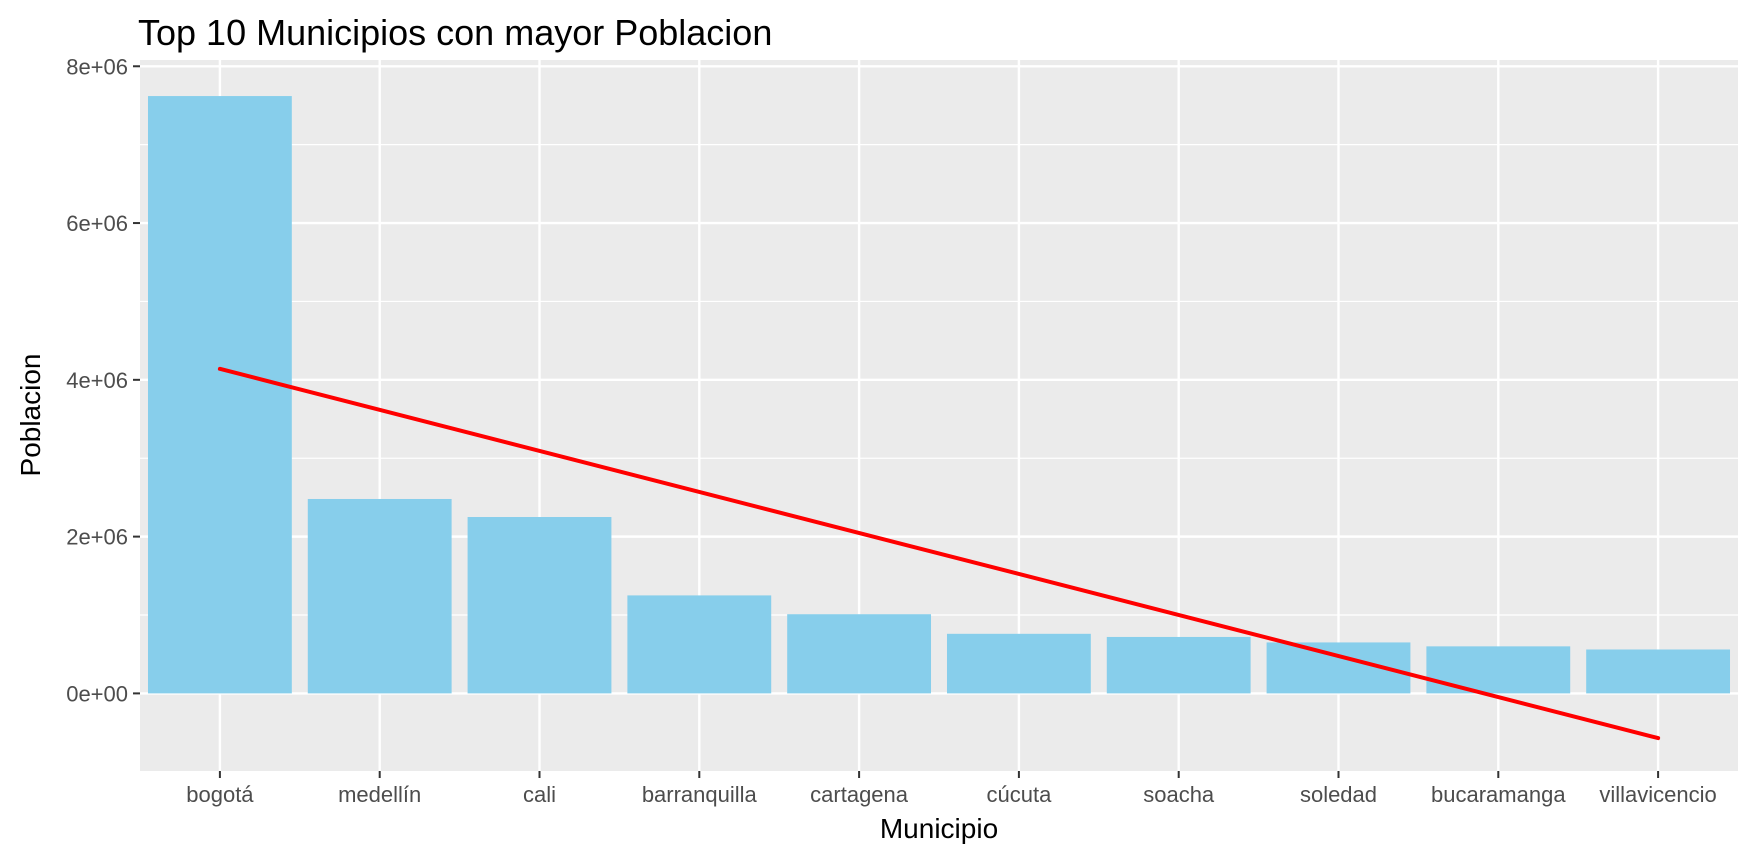 The image size is (1757, 865). I want to click on y-tick-label: 2e+06, so click(97, 537).